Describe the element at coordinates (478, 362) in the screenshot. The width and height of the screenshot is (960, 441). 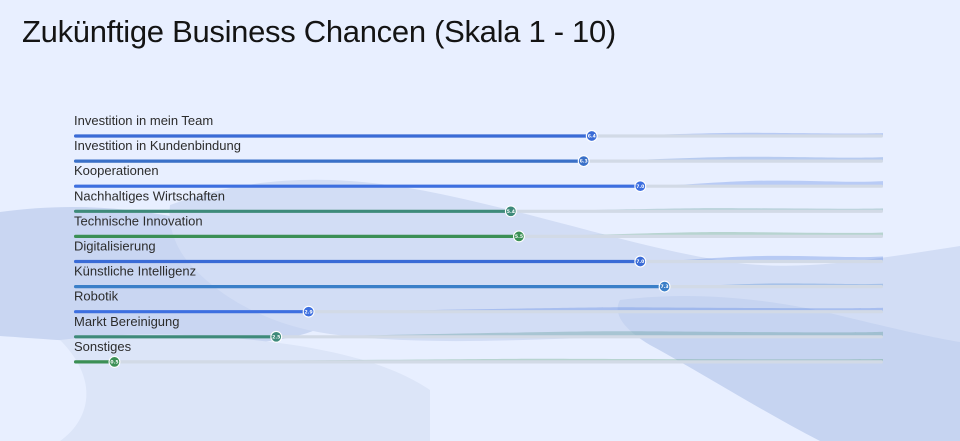
I see `bar-track` at that location.